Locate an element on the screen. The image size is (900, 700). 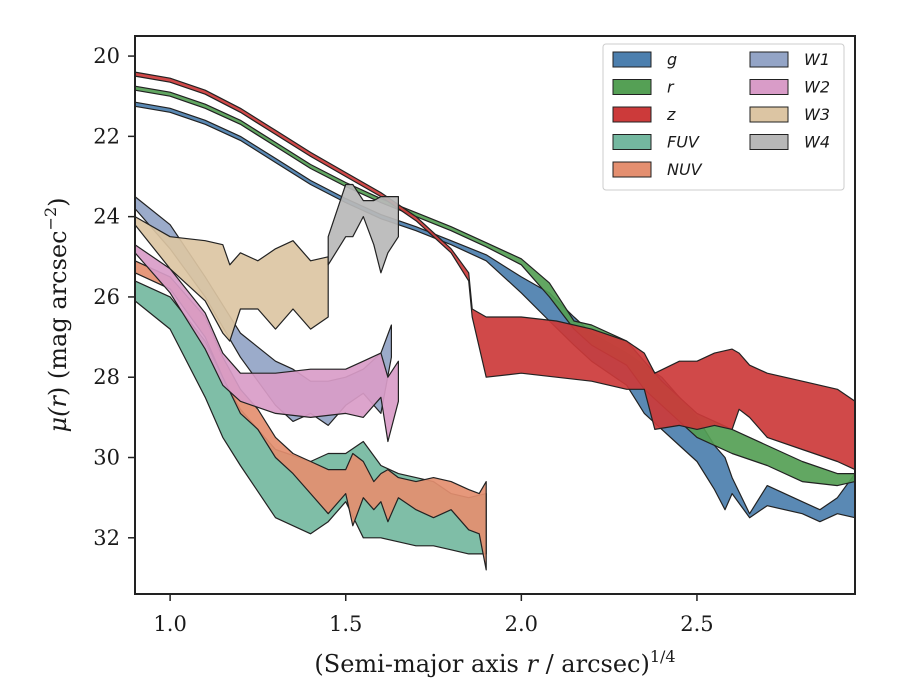
y-tick-label: 28 is located at coordinates (106, 377).